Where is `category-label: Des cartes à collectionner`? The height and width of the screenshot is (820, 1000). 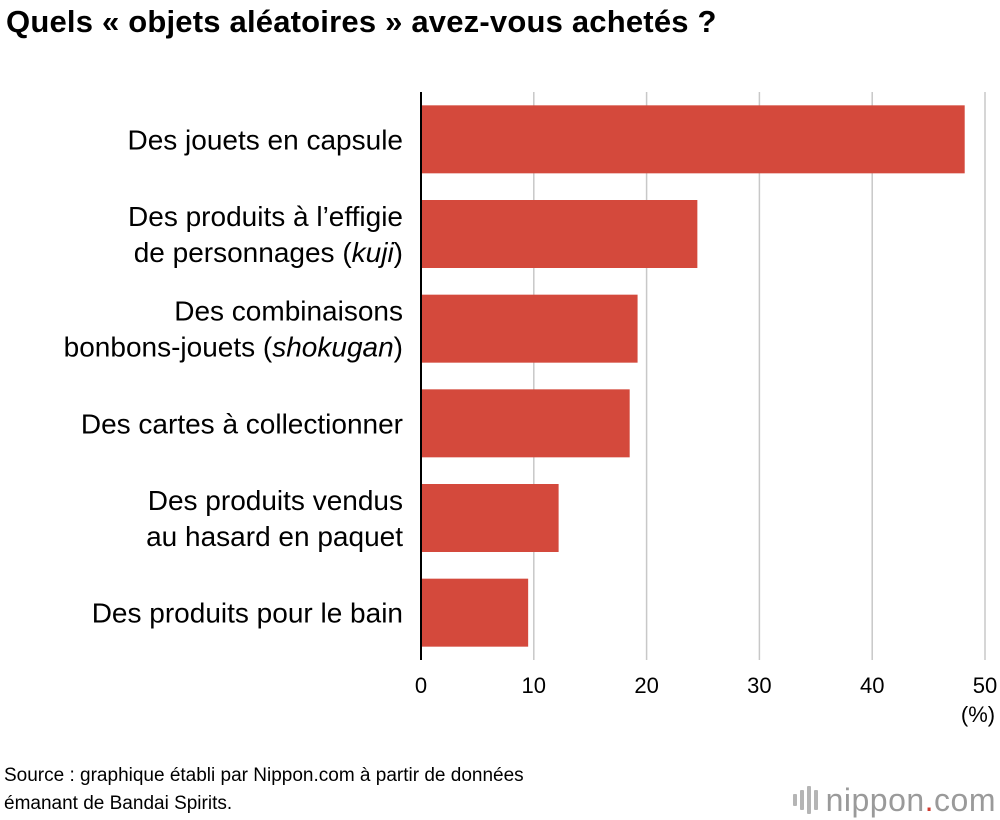 category-label: Des cartes à collectionner is located at coordinates (242, 423).